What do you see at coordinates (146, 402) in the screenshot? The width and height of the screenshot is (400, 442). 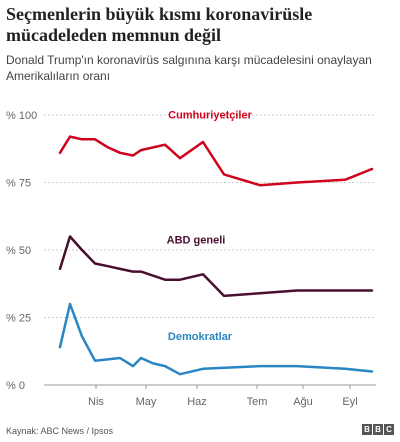 I see `x-tick-label: May` at bounding box center [146, 402].